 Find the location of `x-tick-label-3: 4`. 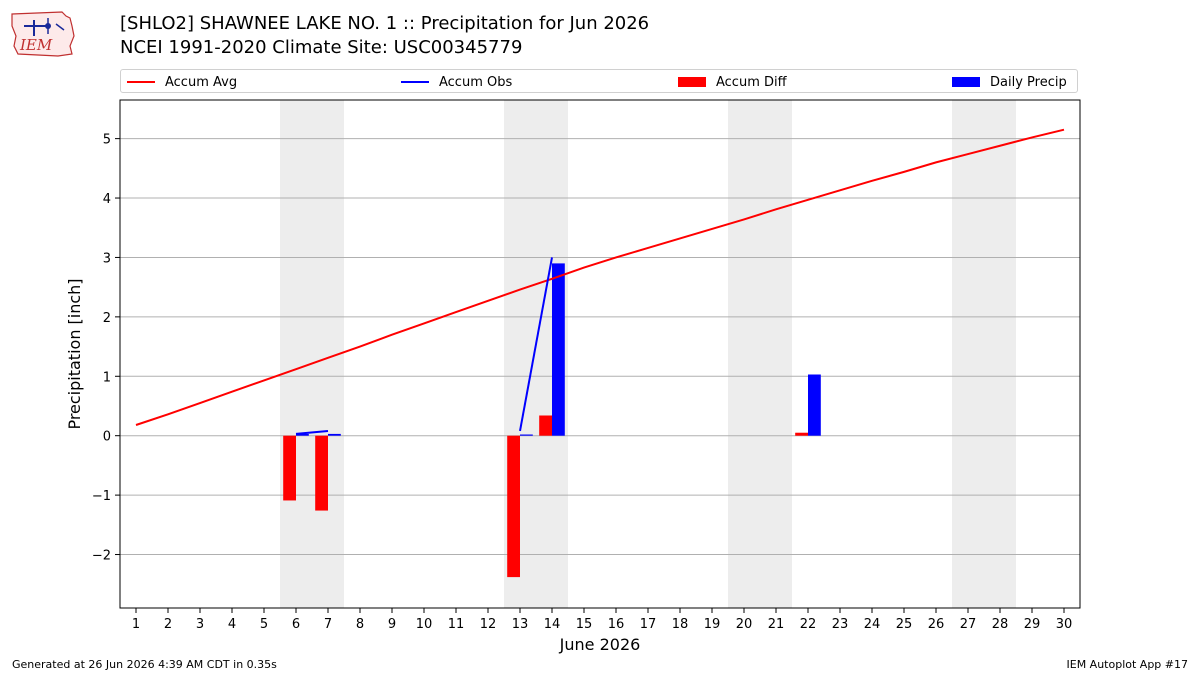

x-tick-label-3: 4 is located at coordinates (232, 624).